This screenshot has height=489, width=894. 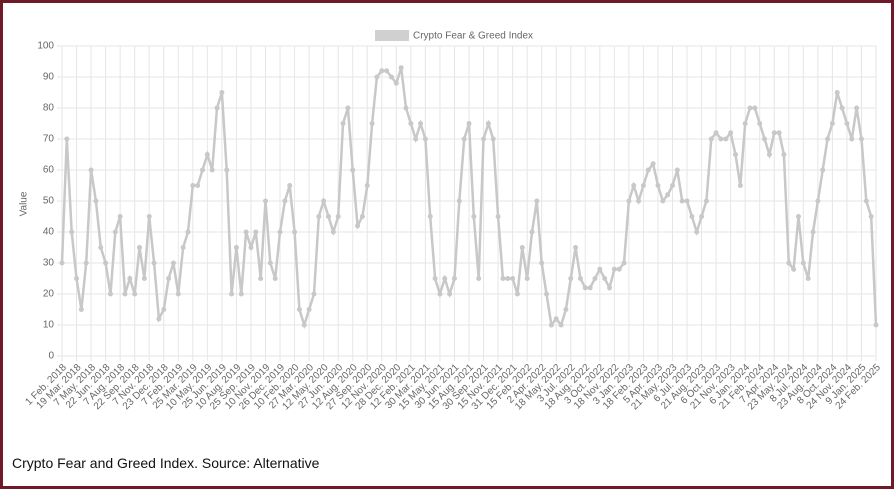 I want to click on y-tick-label: 100, so click(x=45, y=46).